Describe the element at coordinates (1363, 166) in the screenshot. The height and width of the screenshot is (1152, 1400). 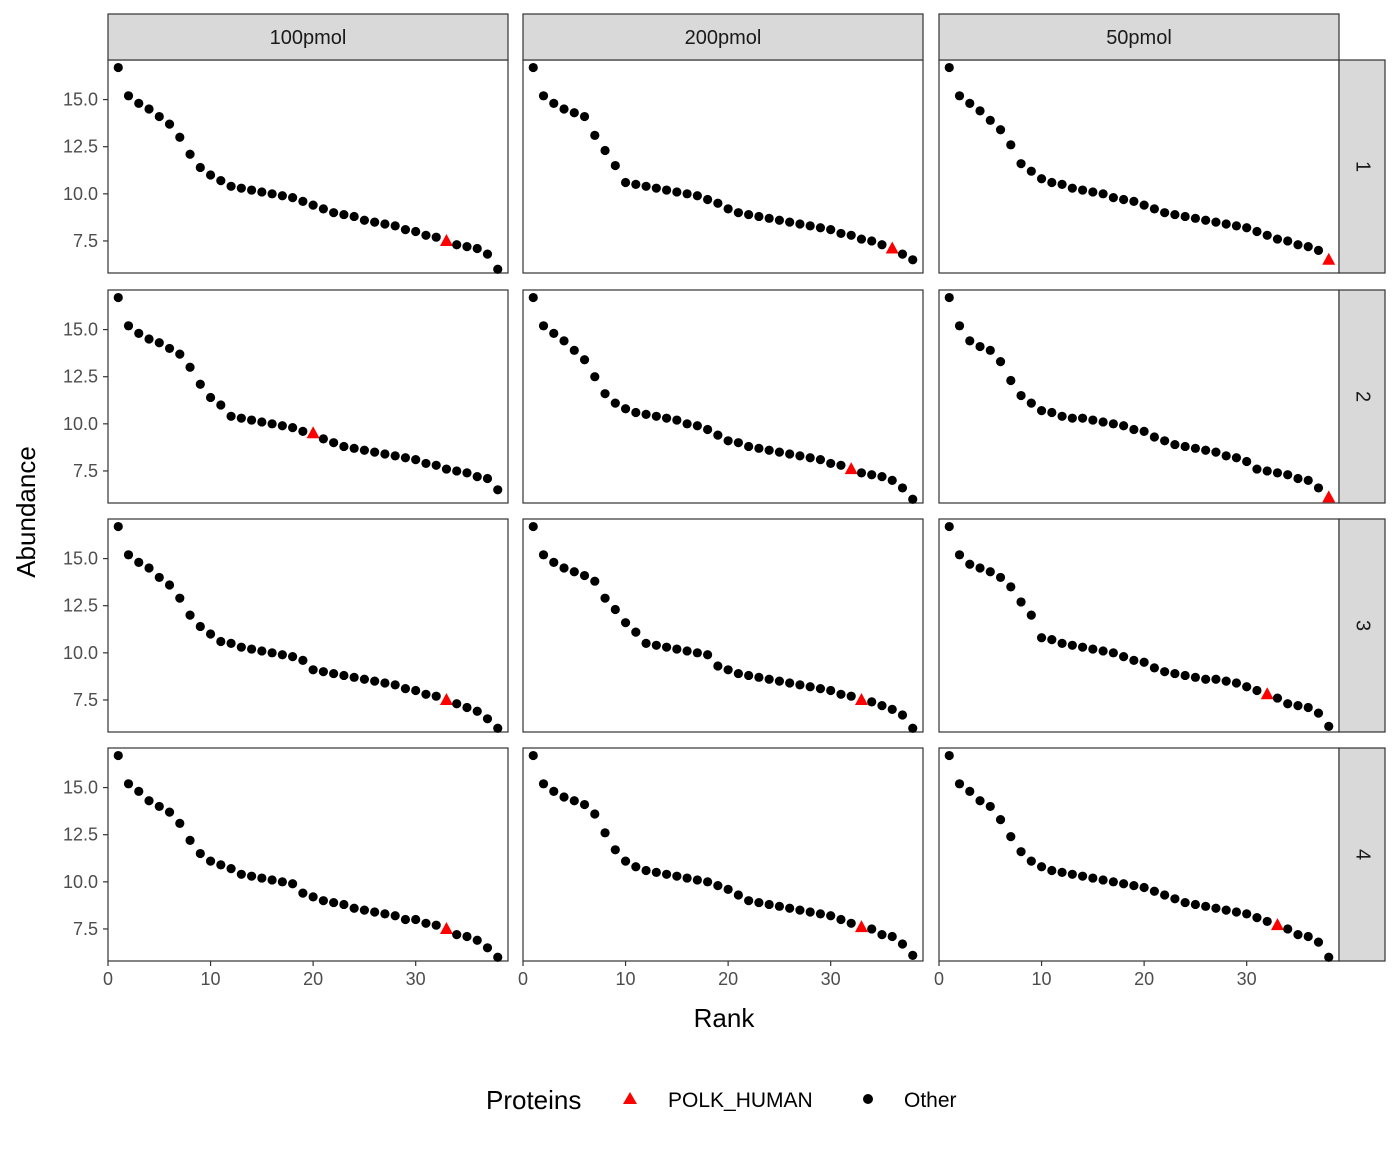
I see `facet-strip-row-label: 1` at that location.